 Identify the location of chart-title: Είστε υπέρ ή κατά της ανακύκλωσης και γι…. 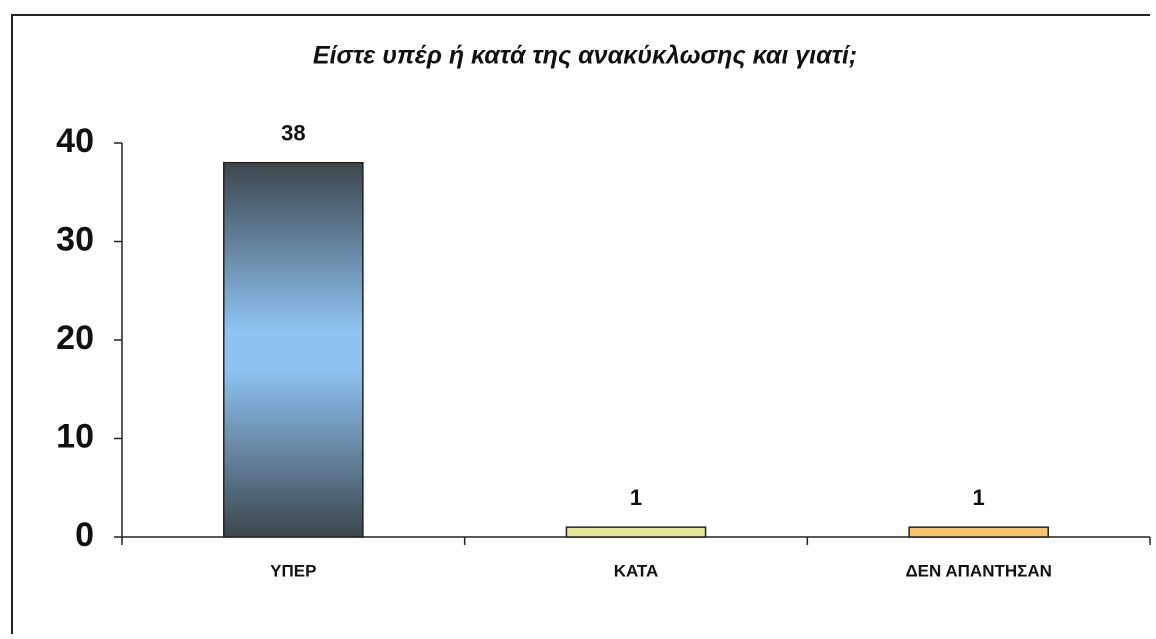
(585, 56).